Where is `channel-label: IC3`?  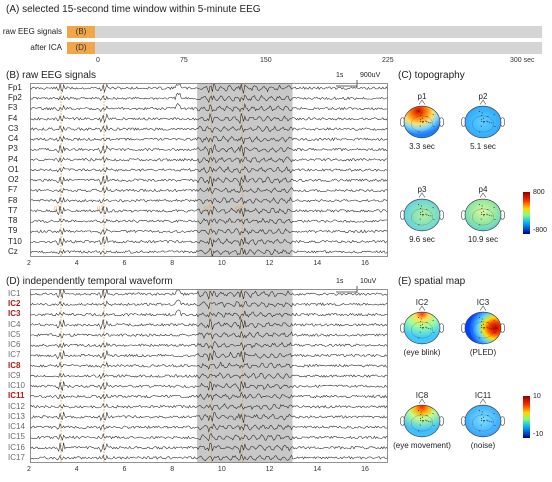
channel-label: IC3 is located at coordinates (14, 314).